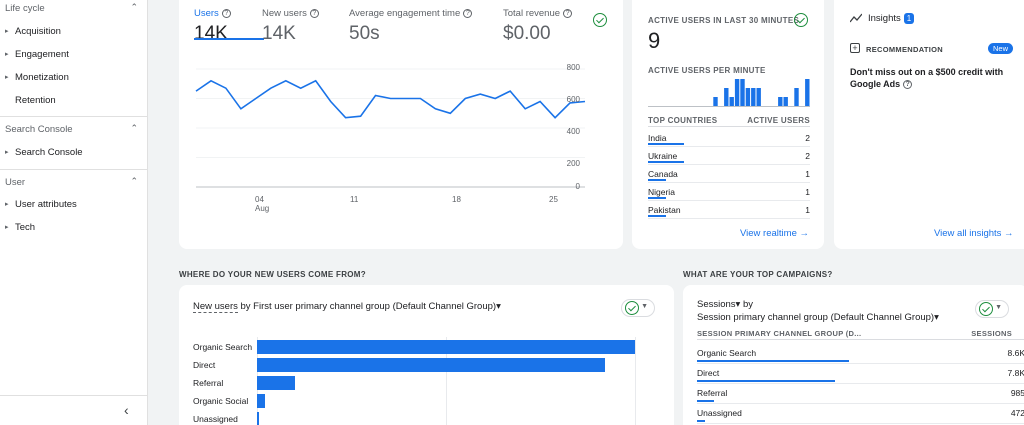 This screenshot has height=425, width=1024. What do you see at coordinates (725, 304) in the screenshot?
I see `campaigns-title-line1: Sessions▾ by` at bounding box center [725, 304].